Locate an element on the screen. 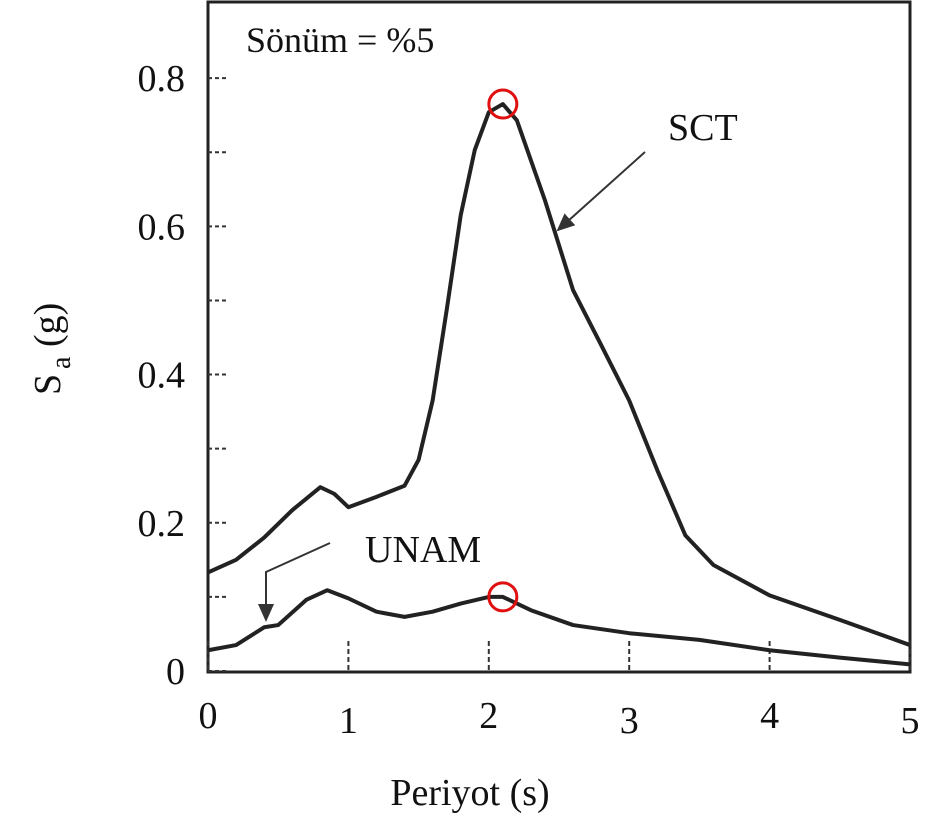 Image resolution: width=948 pixels, height=816 pixels. y-label-sub: a is located at coordinates (61, 362).